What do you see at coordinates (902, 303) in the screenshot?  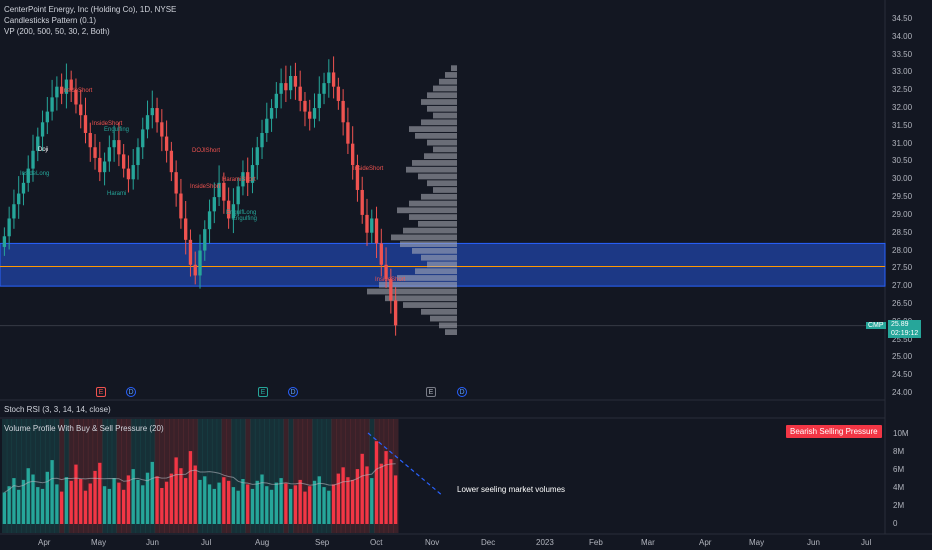 I see `price-tick-label: 26.50` at bounding box center [902, 303].